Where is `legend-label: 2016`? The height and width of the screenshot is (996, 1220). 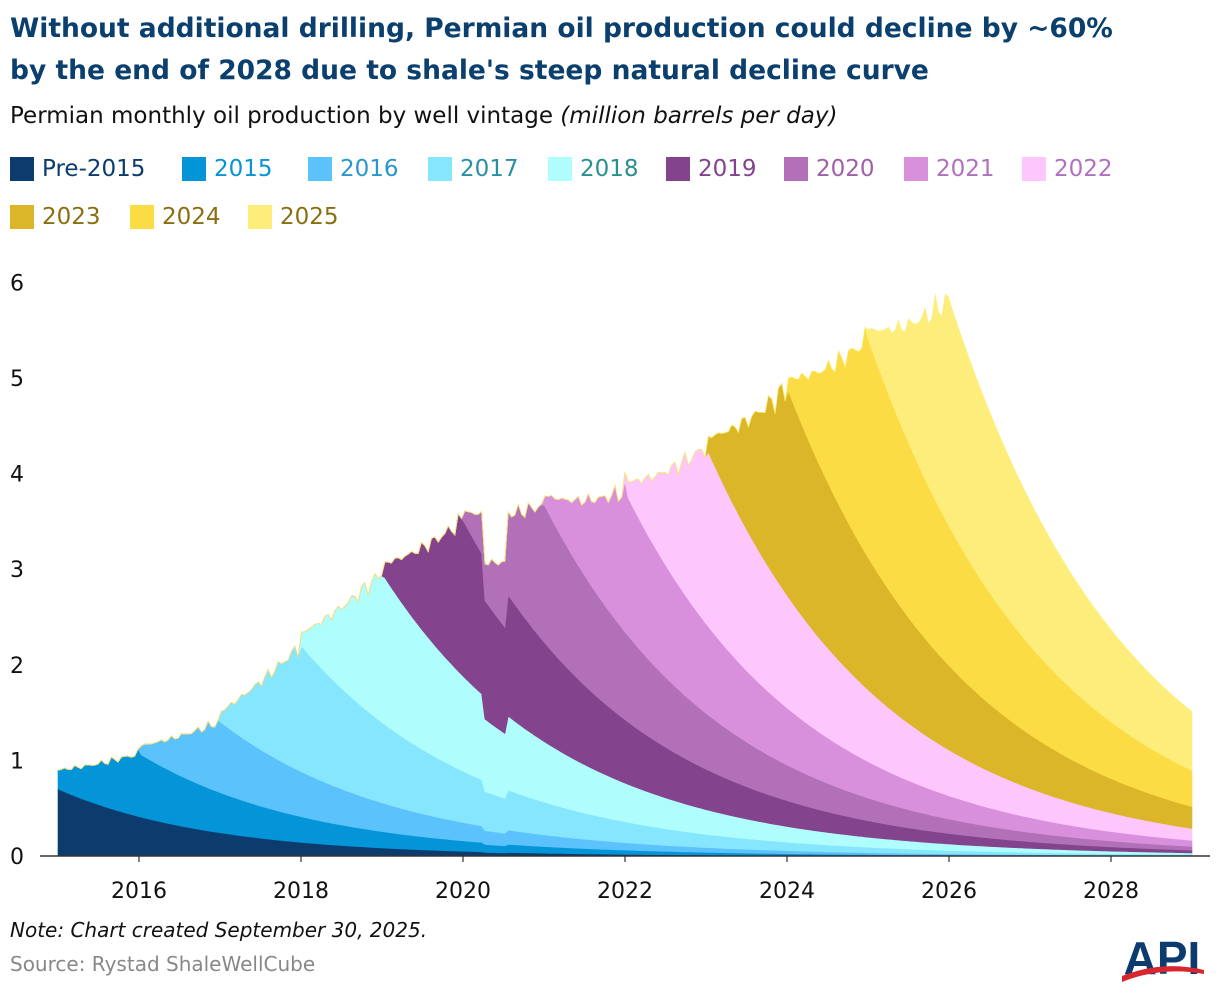 legend-label: 2016 is located at coordinates (369, 169).